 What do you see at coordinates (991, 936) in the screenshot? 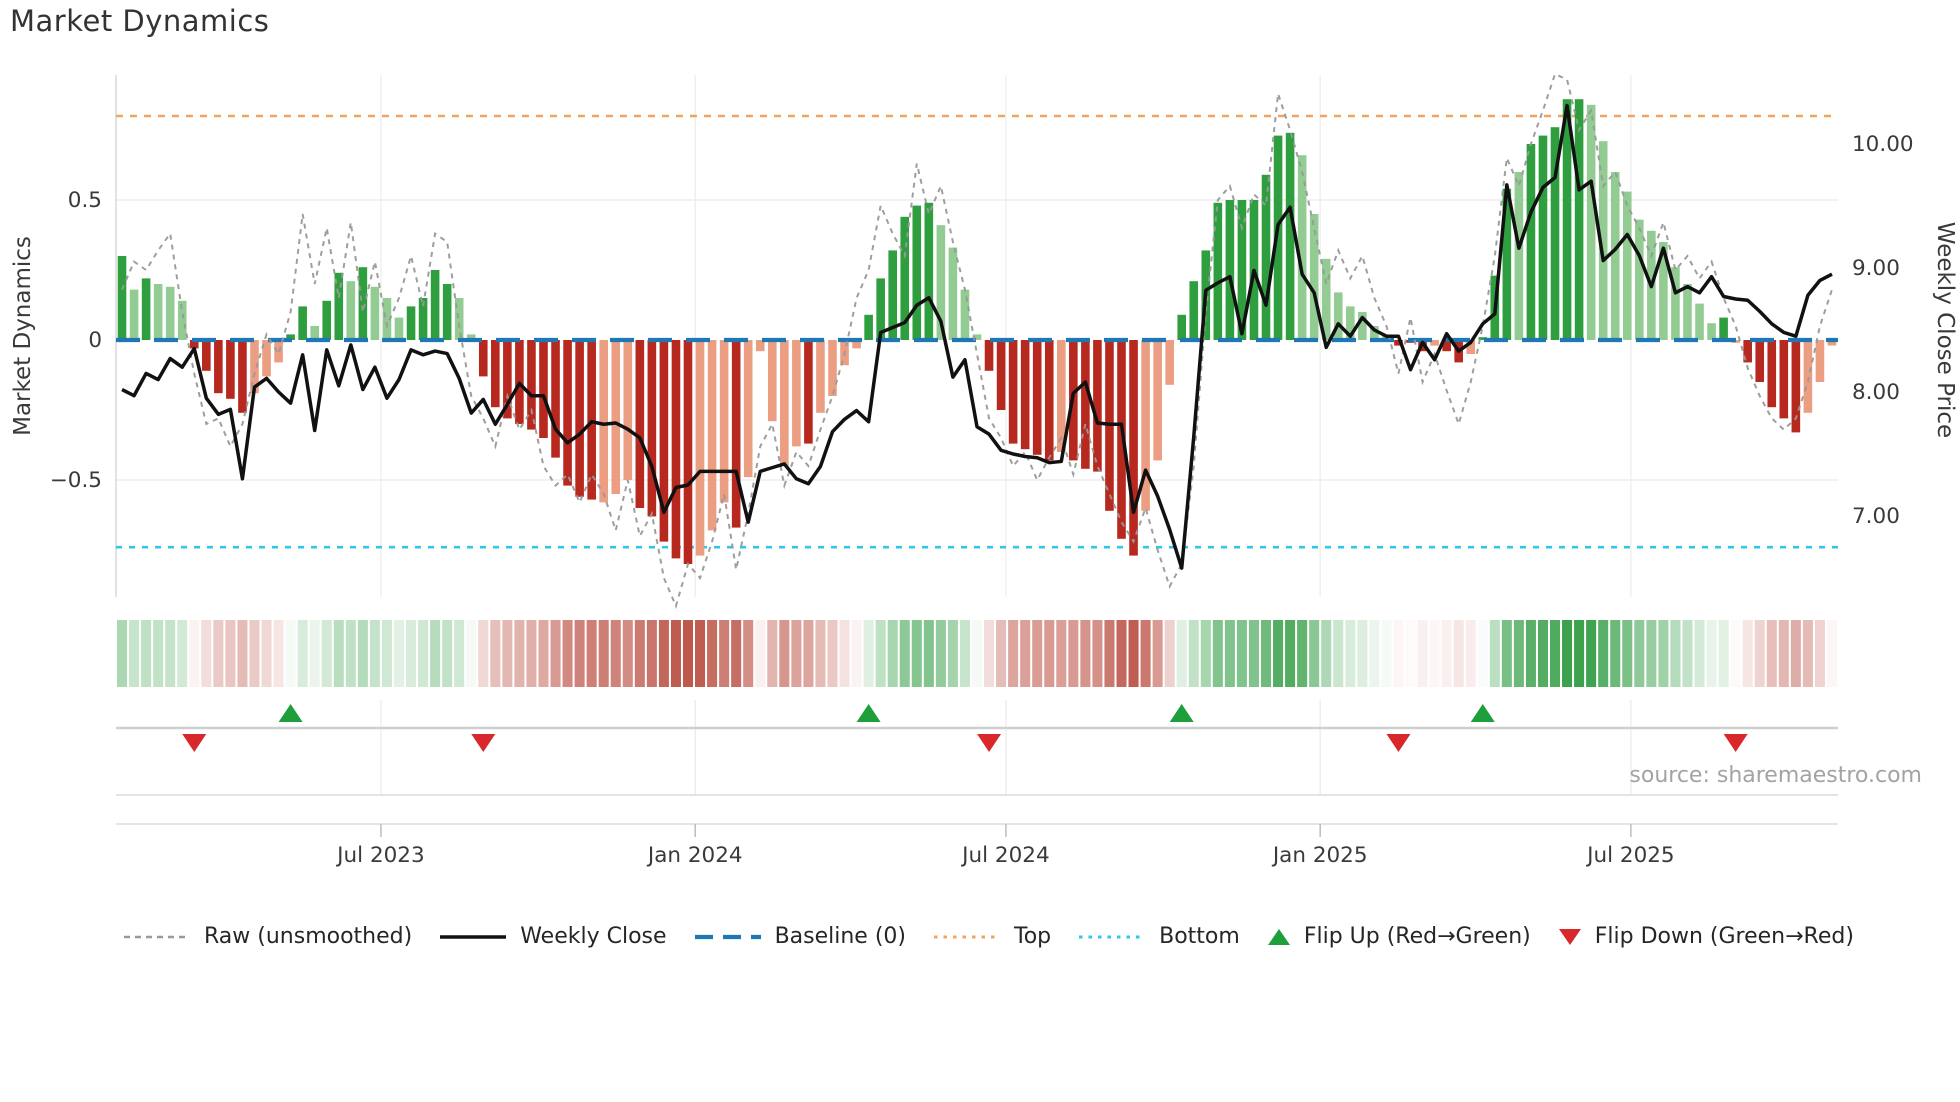
I see `legend-item-3: Top` at bounding box center [991, 936].